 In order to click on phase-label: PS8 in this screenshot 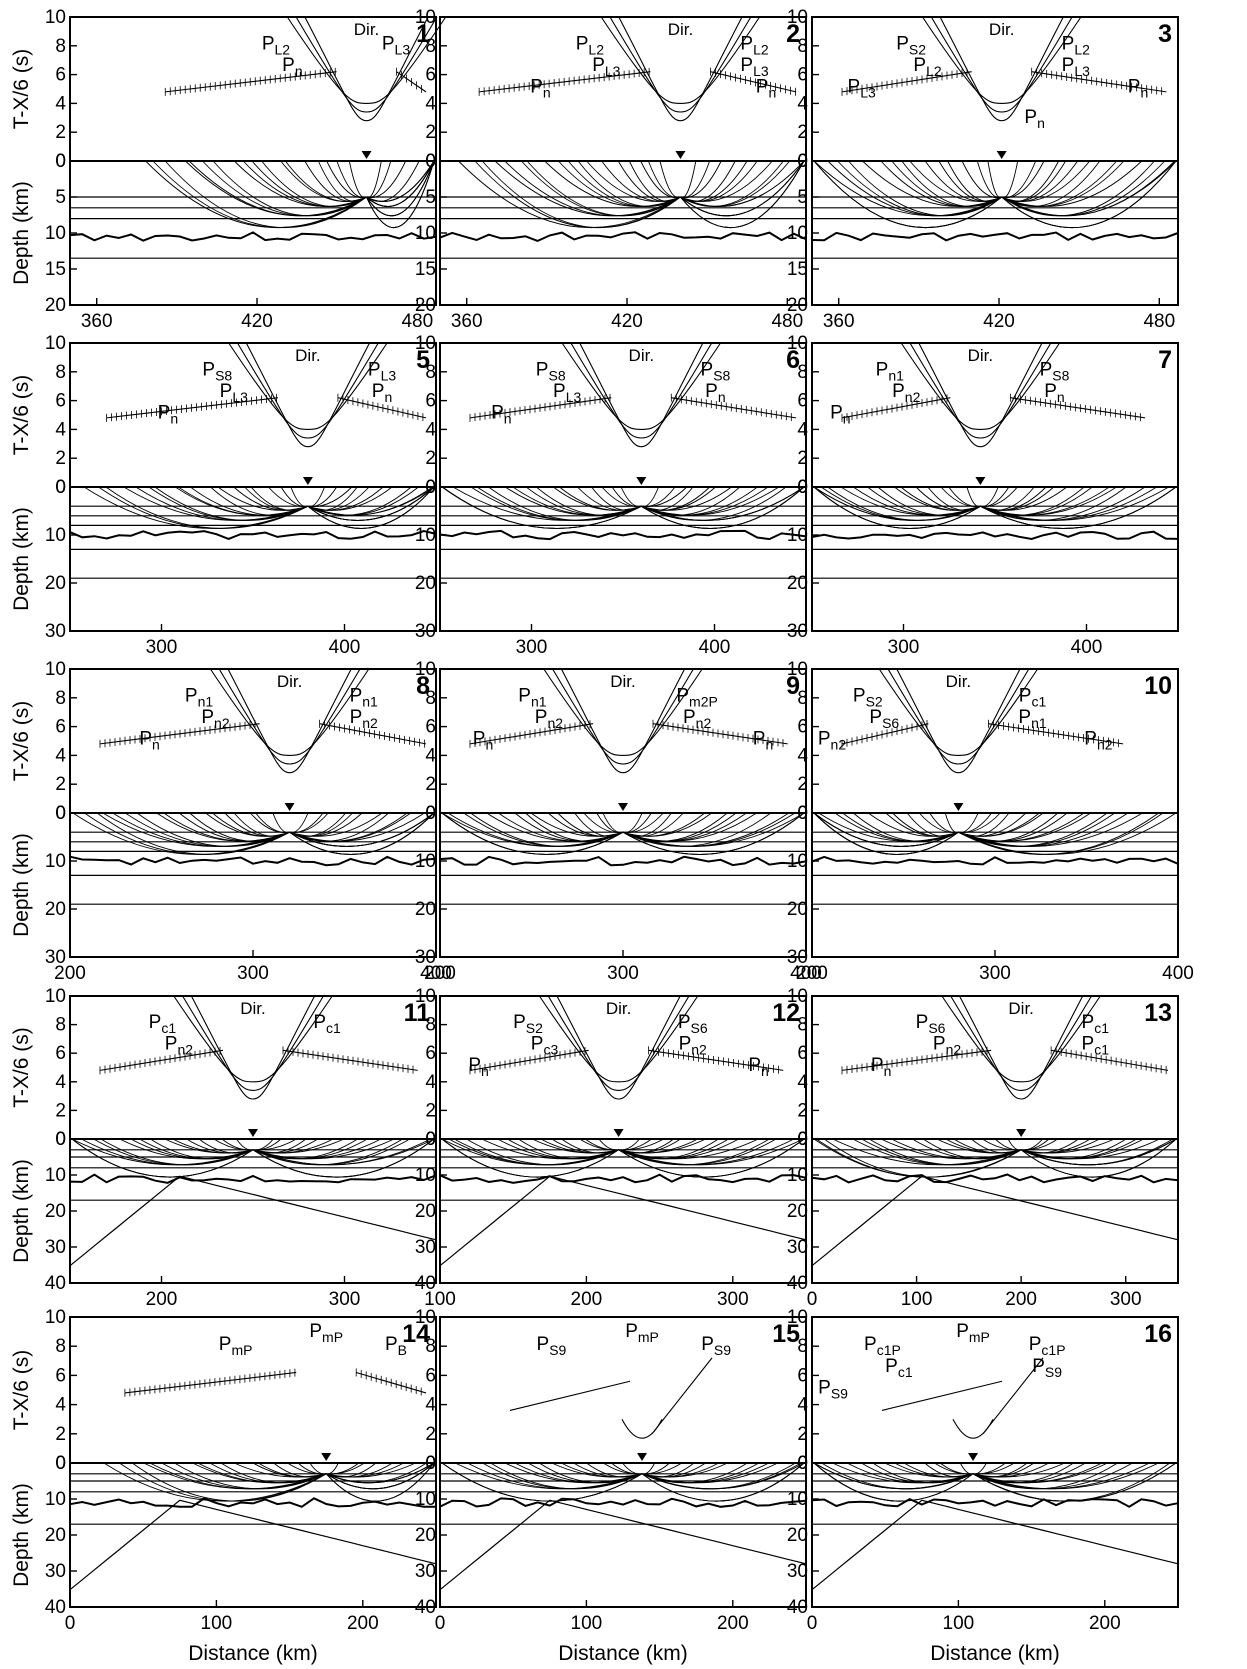, I will do `click(217, 371)`.